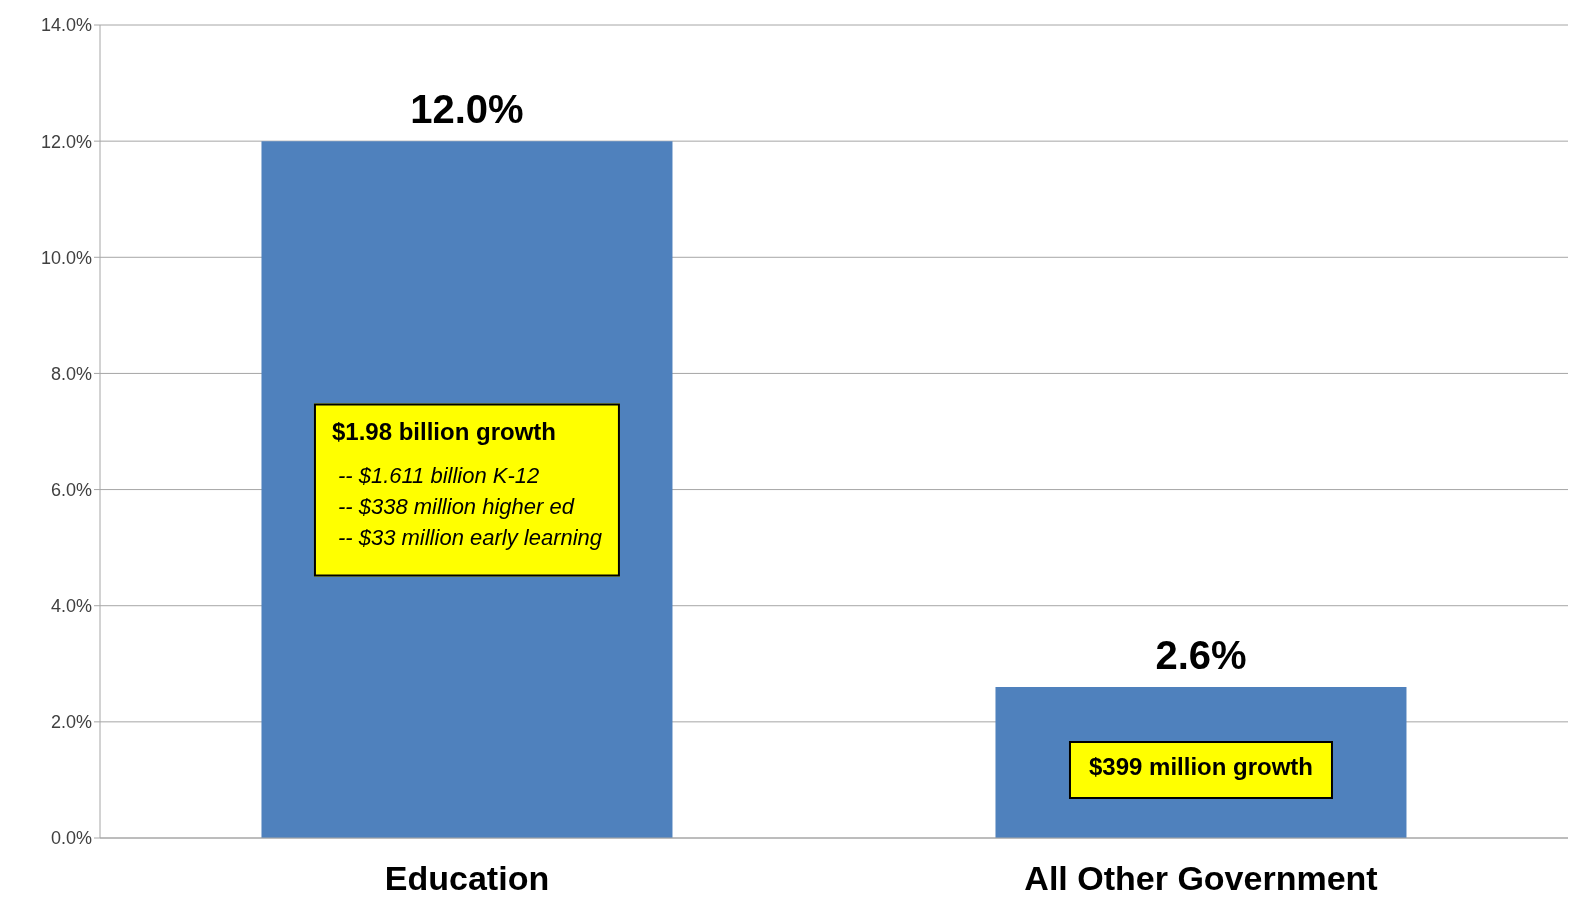 The height and width of the screenshot is (909, 1579). Describe the element at coordinates (71, 606) in the screenshot. I see `y-tick-label: 4.0%` at that location.